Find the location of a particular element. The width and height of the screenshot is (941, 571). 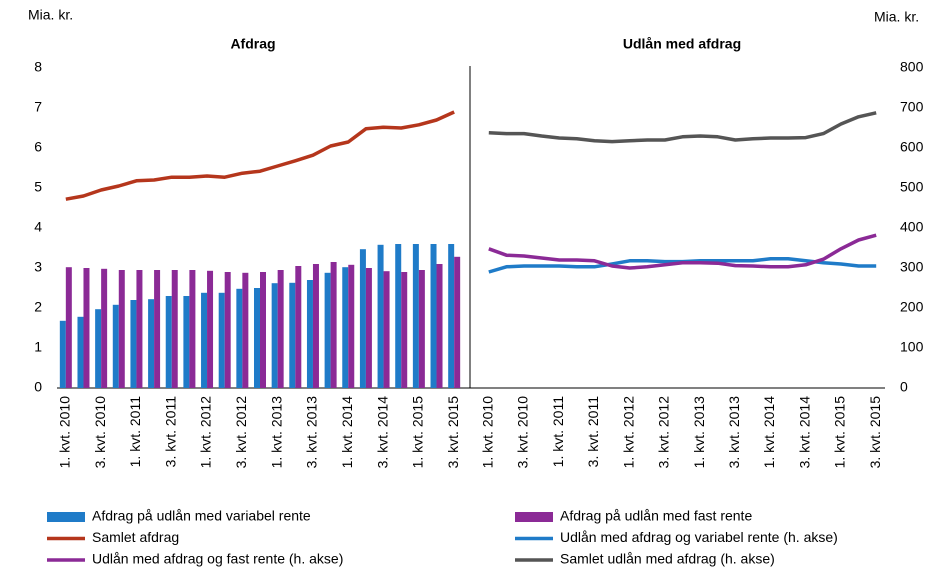

y-tick-label: 8 is located at coordinates (38, 67).